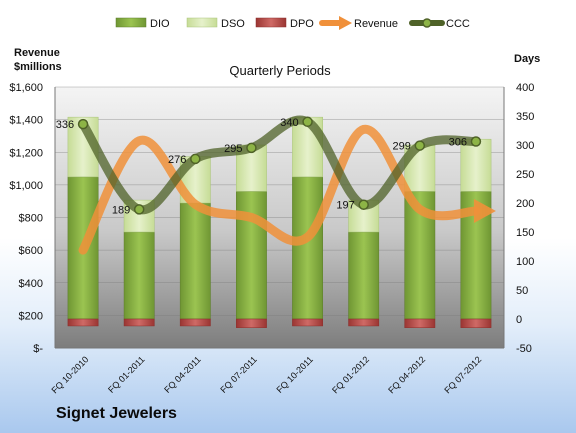 This screenshot has width=576, height=433. What do you see at coordinates (289, 123) in the screenshot?
I see `ccc-data-label: 340` at bounding box center [289, 123].